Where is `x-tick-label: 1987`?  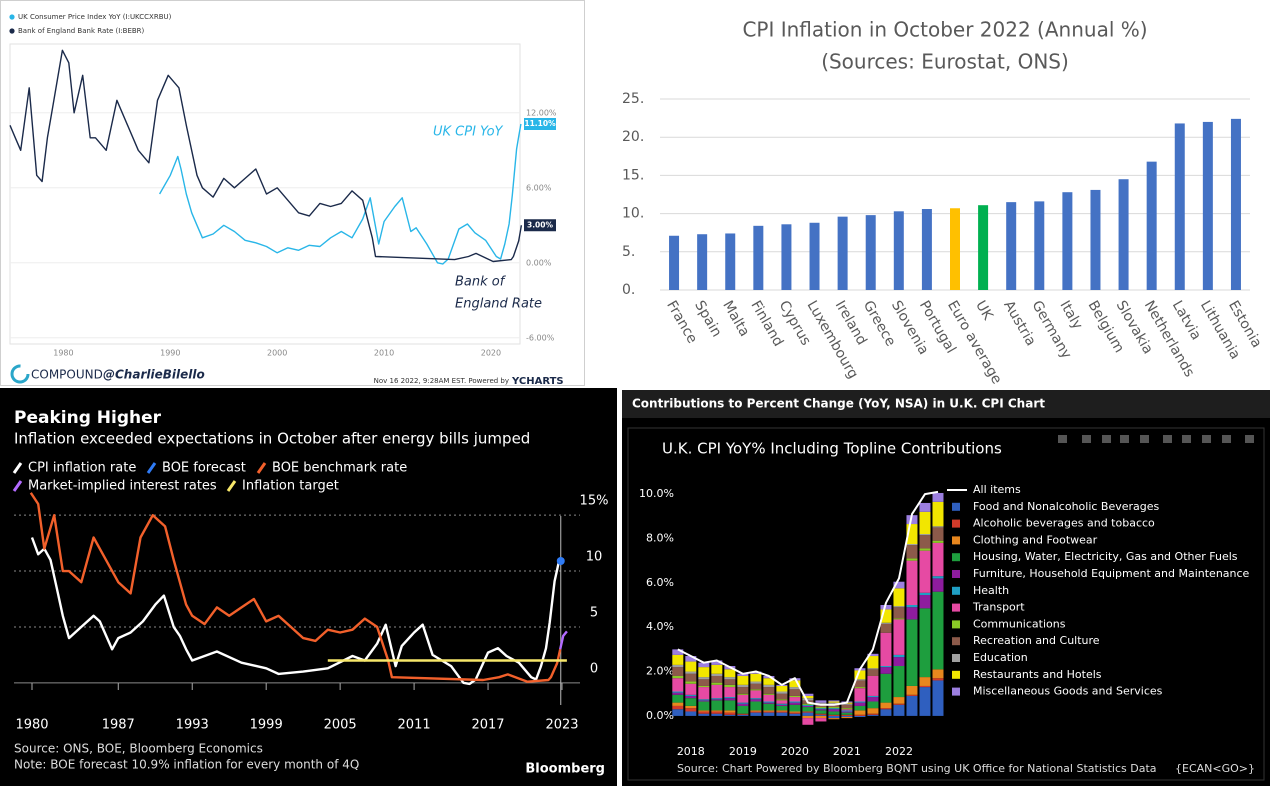 x-tick-label: 1987 is located at coordinates (118, 725).